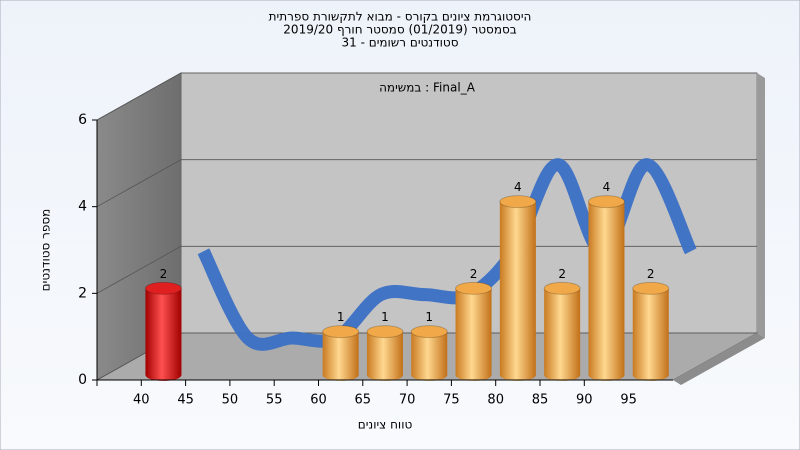 The image size is (800, 450). I want to click on y-tick-label: 2, so click(82, 293).